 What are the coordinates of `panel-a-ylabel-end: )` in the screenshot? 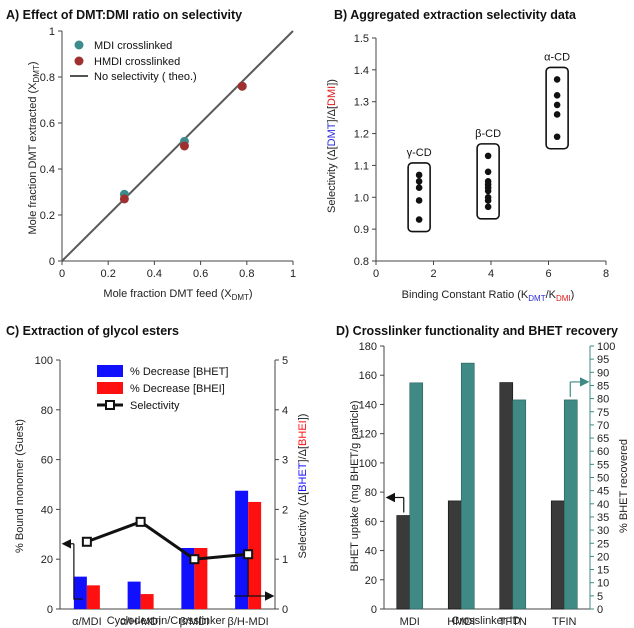 It's located at (33, 63).